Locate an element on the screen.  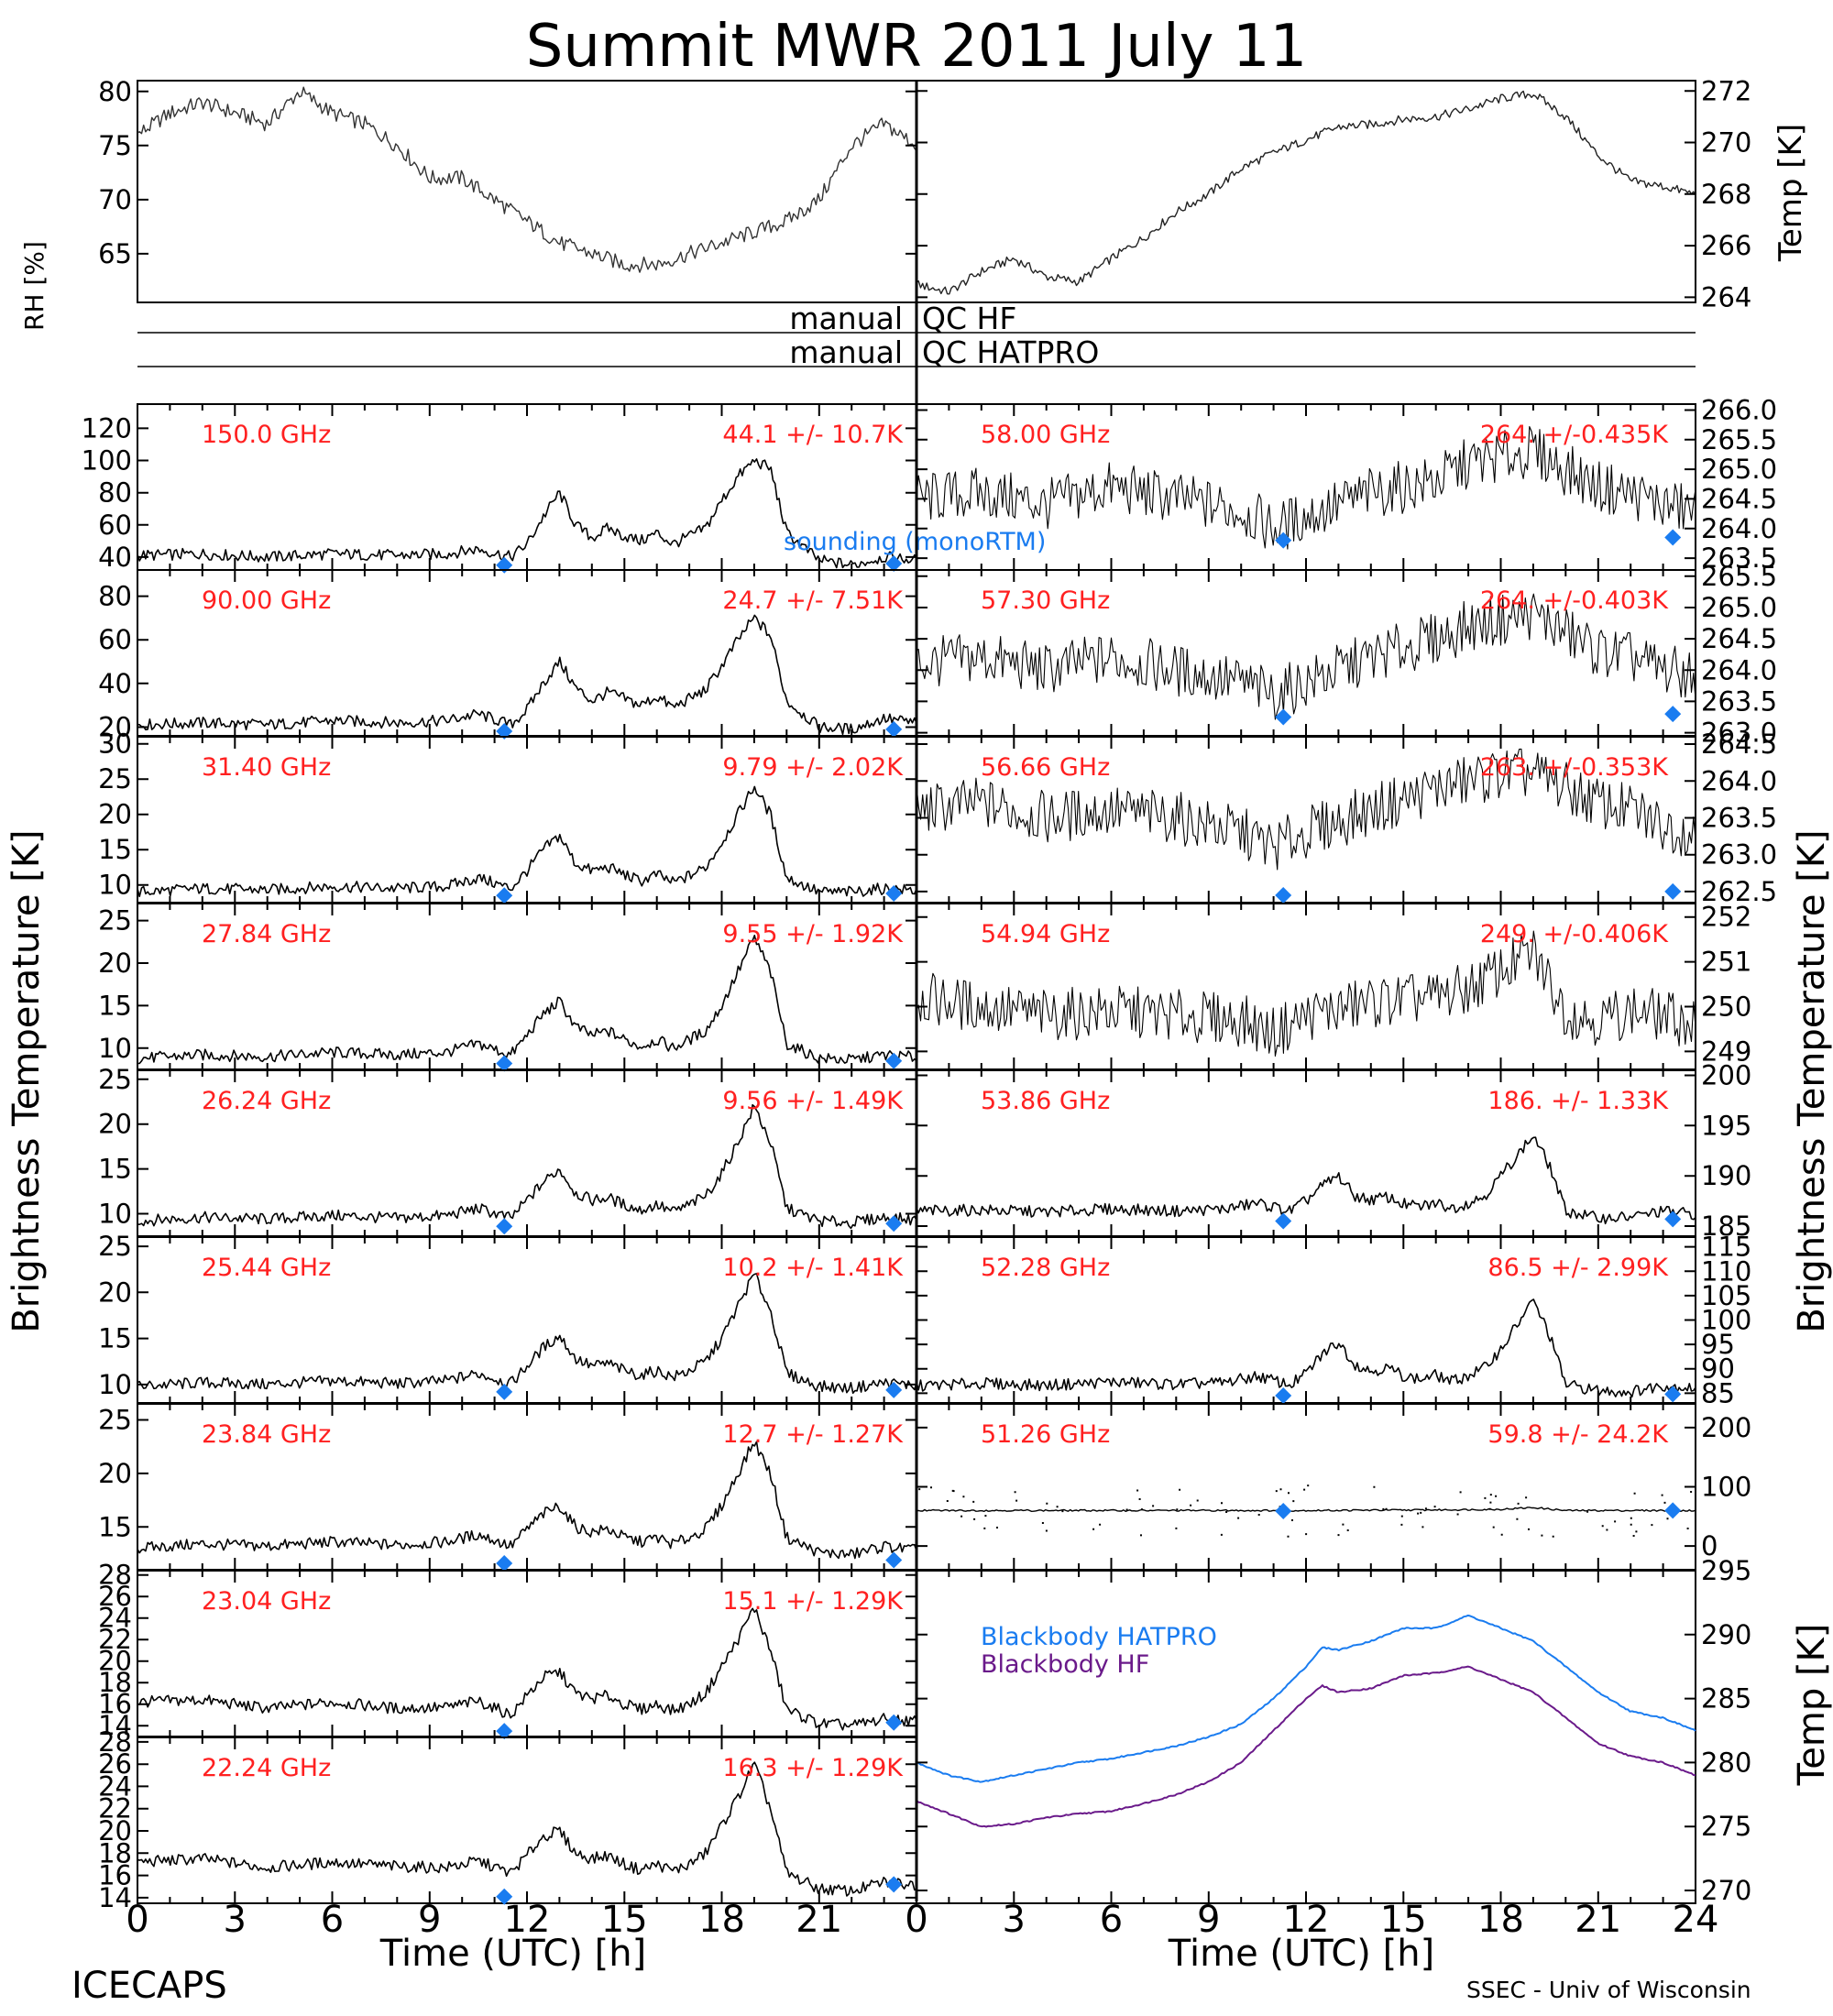
x-tick-right-0: 0 is located at coordinates (916, 1920).